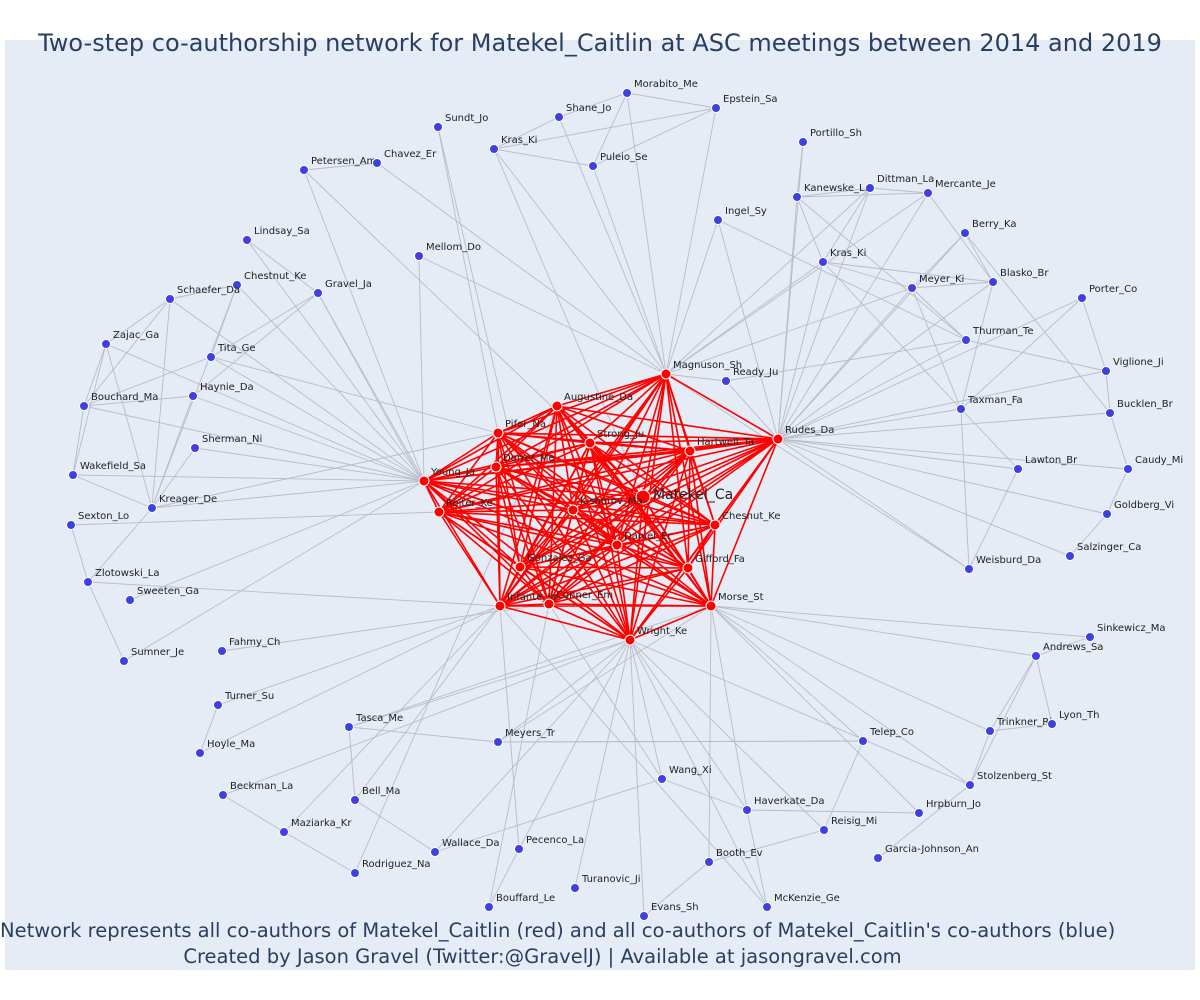 This screenshot has height=1000, width=1200. I want to click on node-telep_co: Telep_Co, so click(886, 736).